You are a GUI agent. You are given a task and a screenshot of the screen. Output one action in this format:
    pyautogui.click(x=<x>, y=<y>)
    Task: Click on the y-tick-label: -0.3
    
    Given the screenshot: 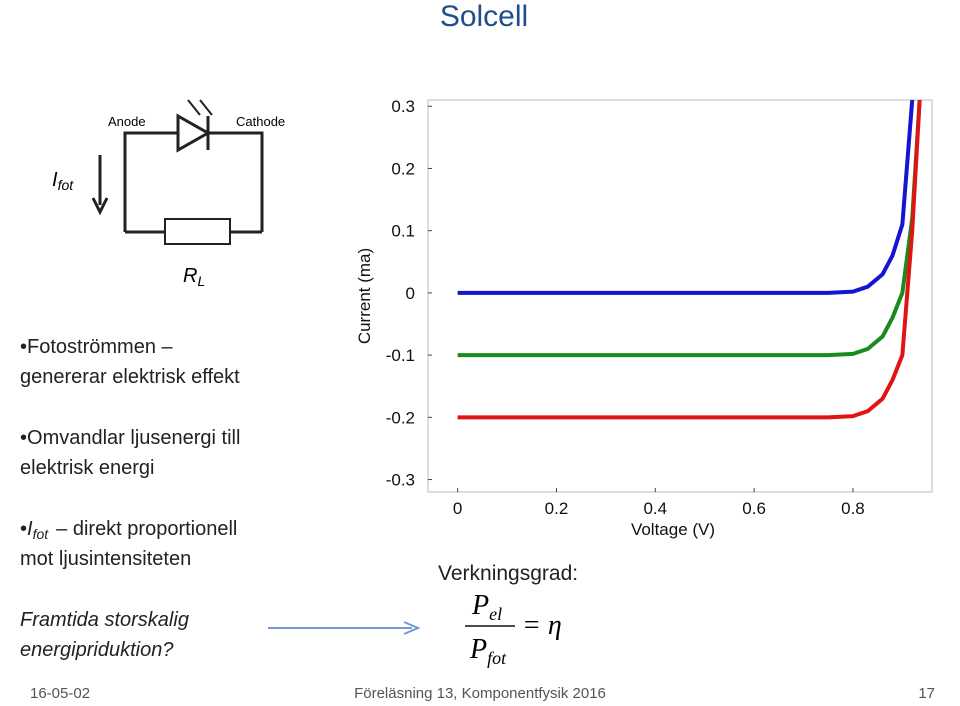 What is the action you would take?
    pyautogui.click(x=400, y=480)
    